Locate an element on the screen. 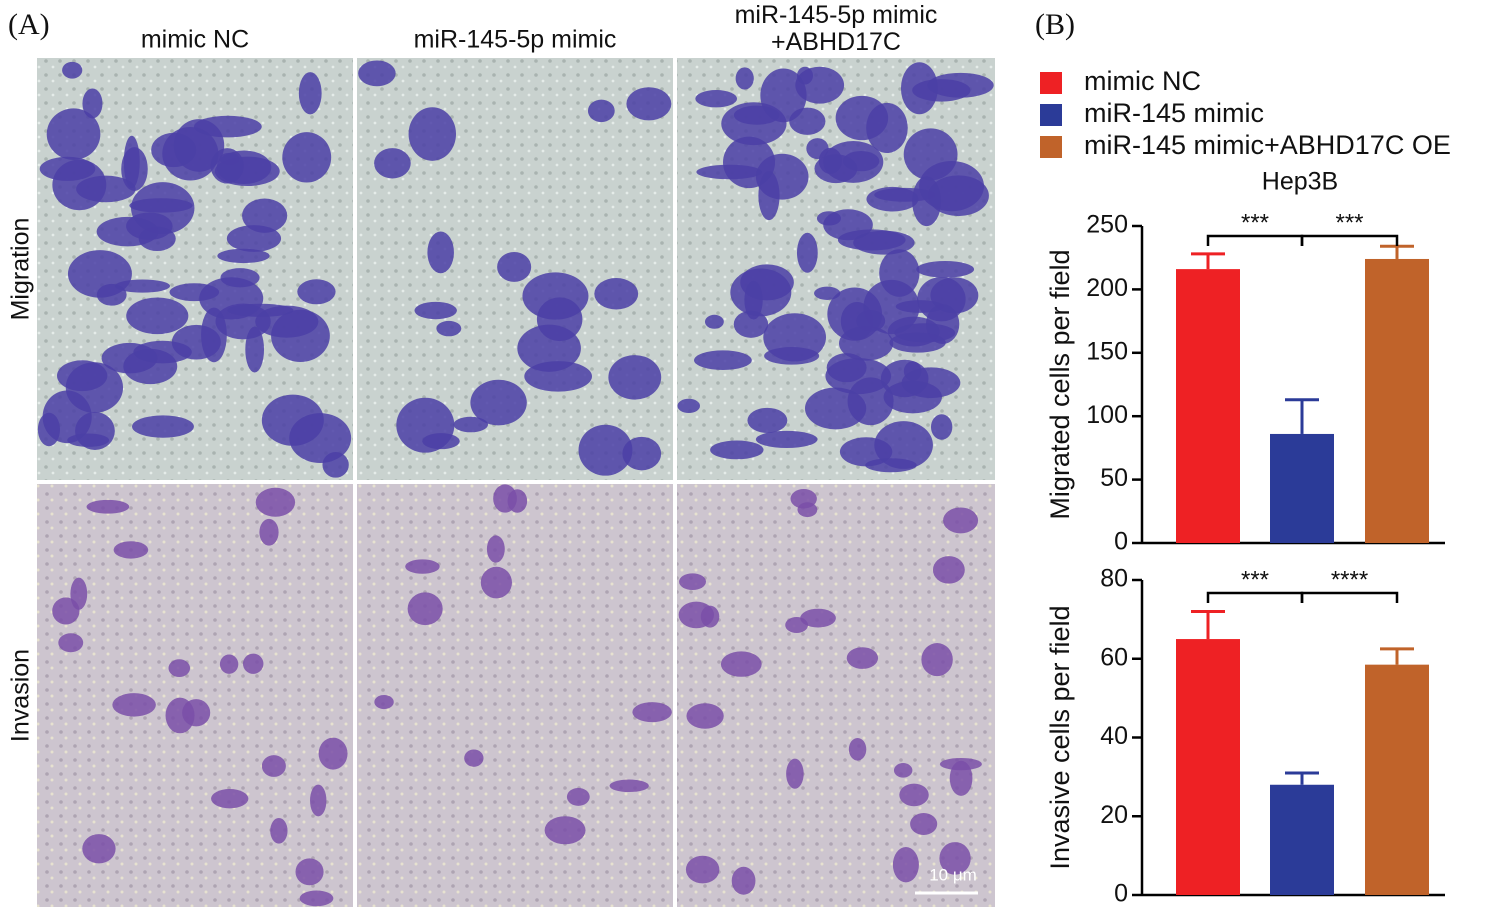 Image resolution: width=1510 pixels, height=917 pixels. panel-label: (A) is located at coordinates (29, 24).